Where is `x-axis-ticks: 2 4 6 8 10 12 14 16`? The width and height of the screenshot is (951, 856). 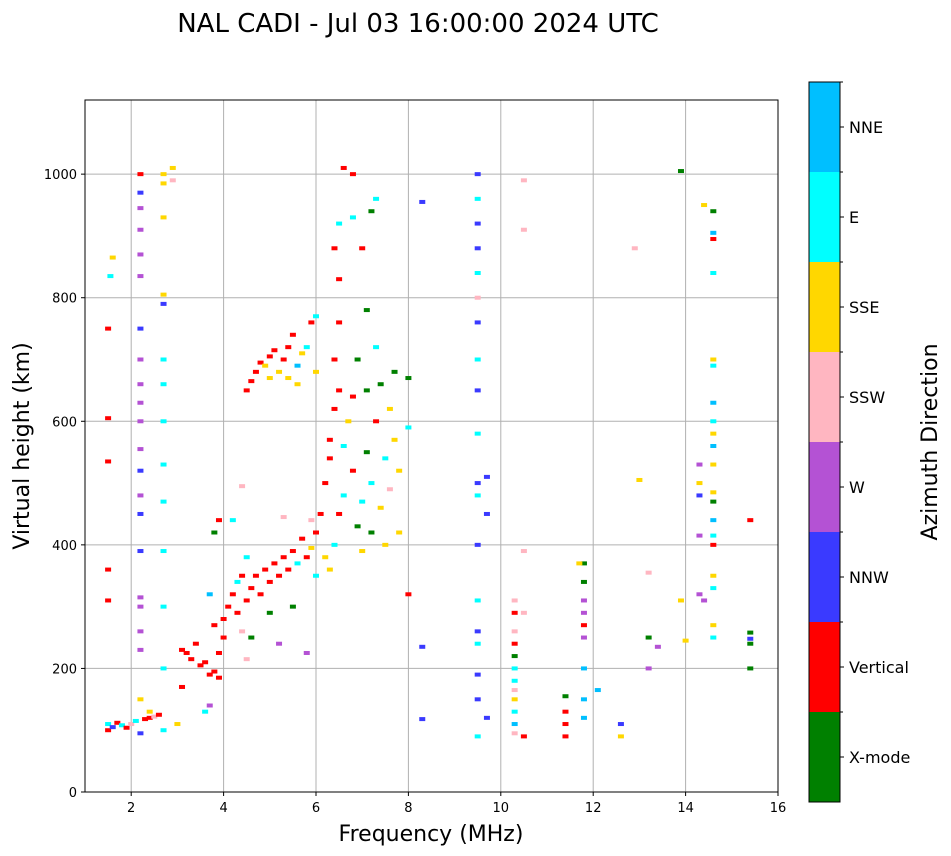 x-axis-ticks: 2 4 6 8 10 12 14 16 is located at coordinates (456, 804).